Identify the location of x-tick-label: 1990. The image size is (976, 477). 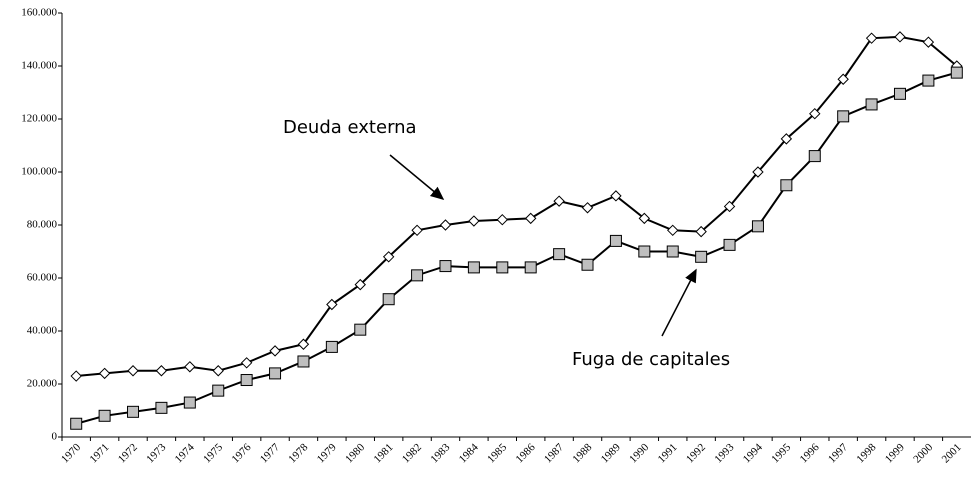
(639, 453).